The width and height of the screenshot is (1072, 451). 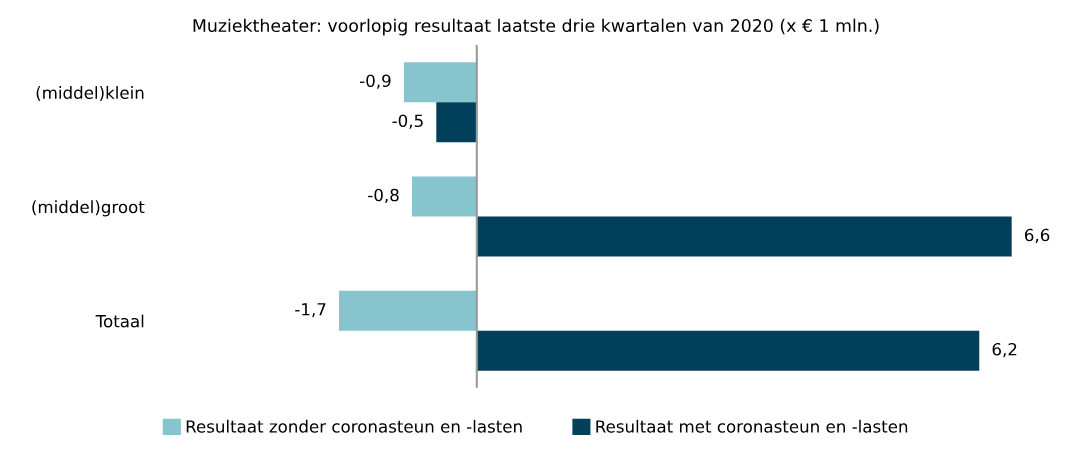 I want to click on chart-title: Muziektheater: voorlopig resultaat laatste drie kwartalen van 2020 (x € 1 mln.), so click(x=536, y=27).